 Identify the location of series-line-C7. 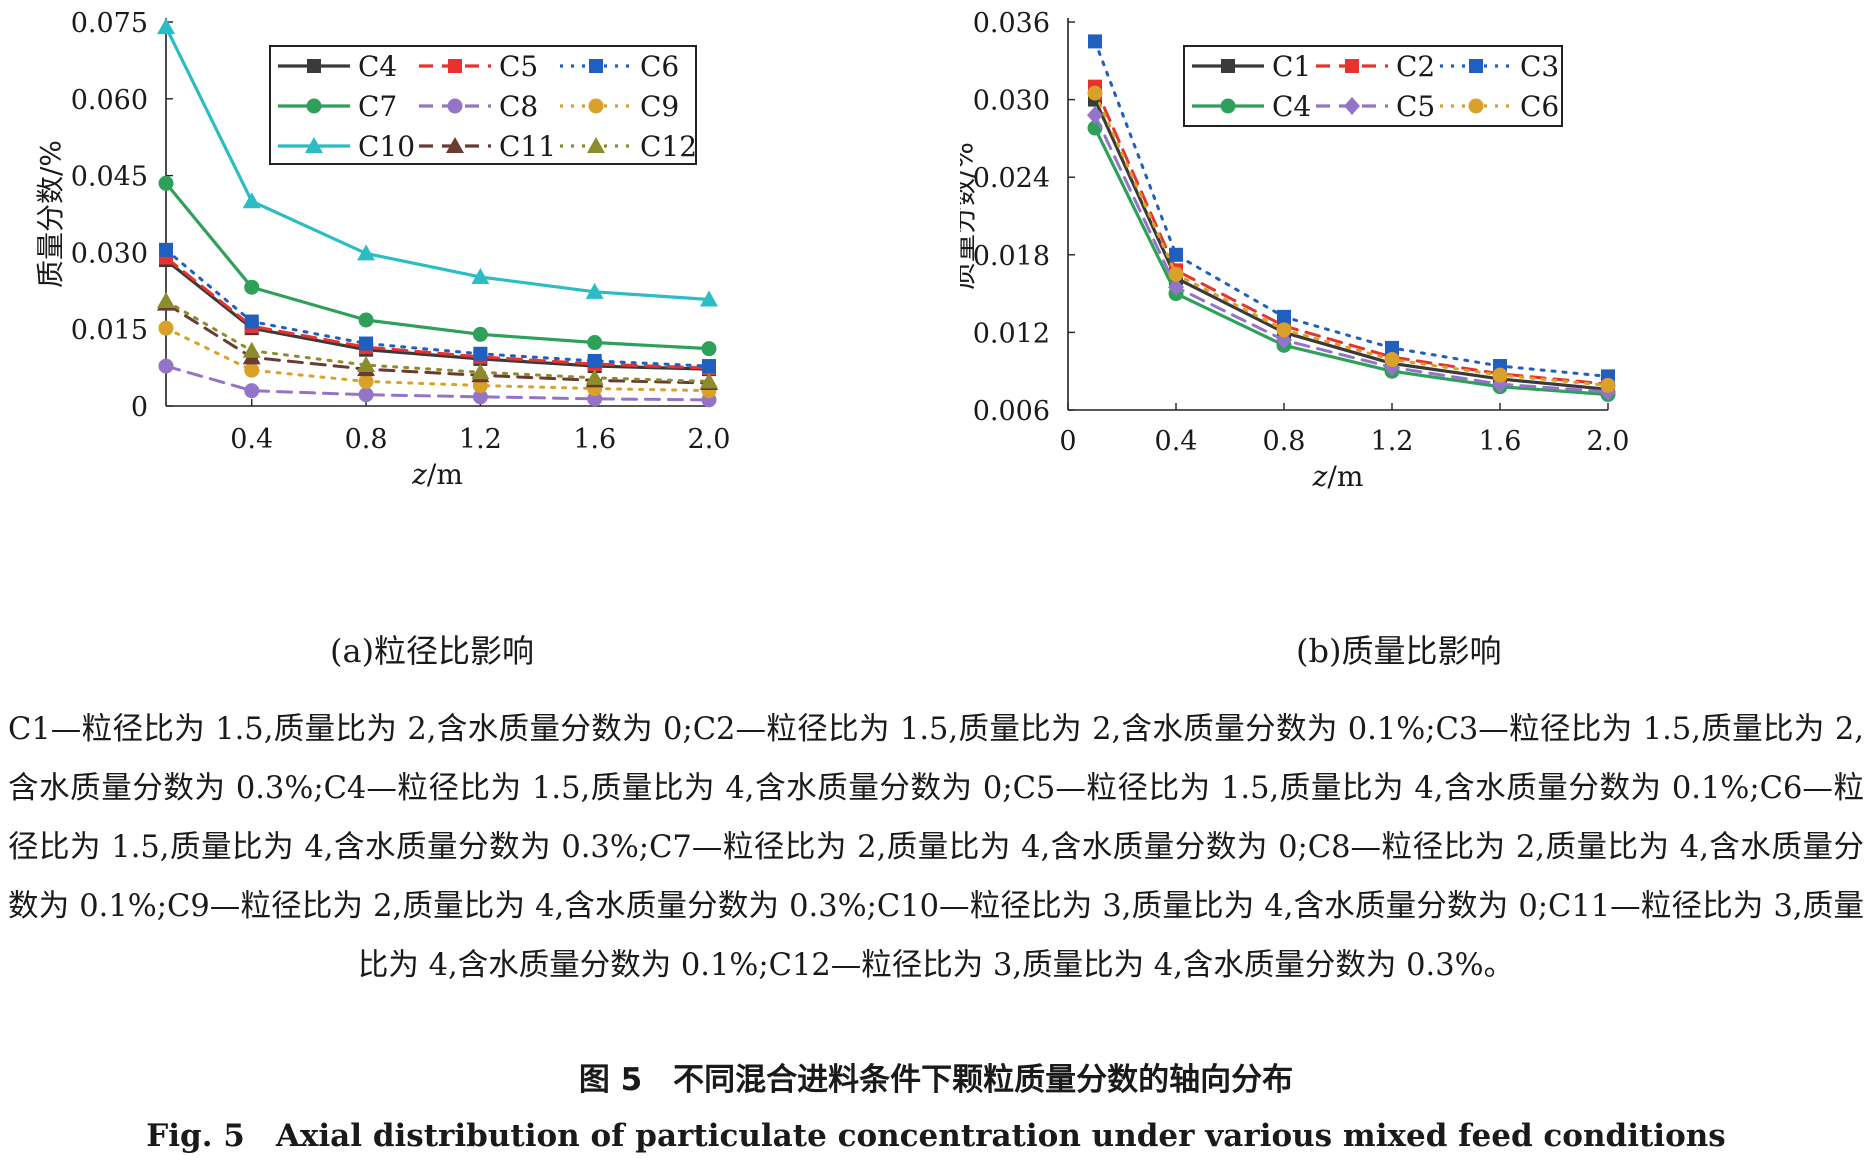
(437, 266).